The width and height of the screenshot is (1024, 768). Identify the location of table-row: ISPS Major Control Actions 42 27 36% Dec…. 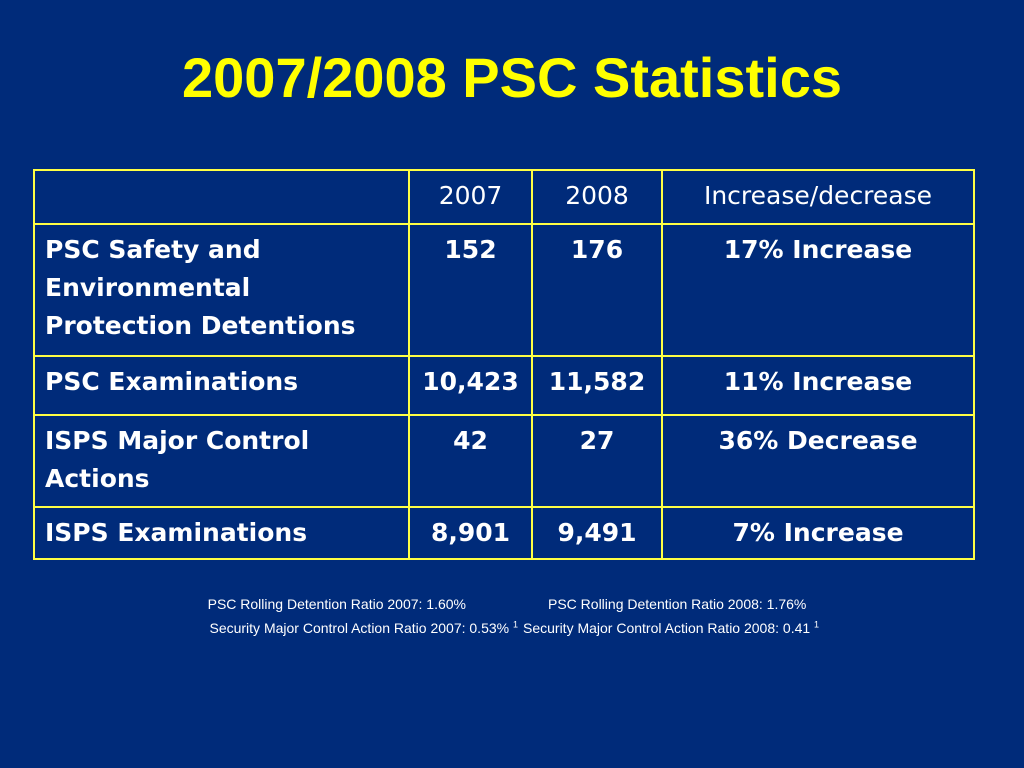
(504, 461).